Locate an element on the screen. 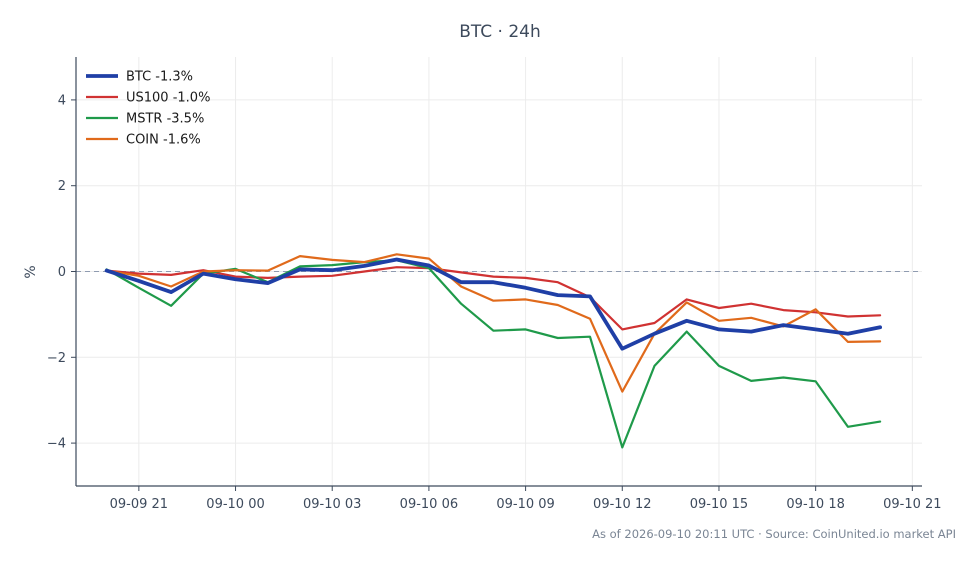 The width and height of the screenshot is (980, 564). x-tick-label: 09-09 21 is located at coordinates (139, 504).